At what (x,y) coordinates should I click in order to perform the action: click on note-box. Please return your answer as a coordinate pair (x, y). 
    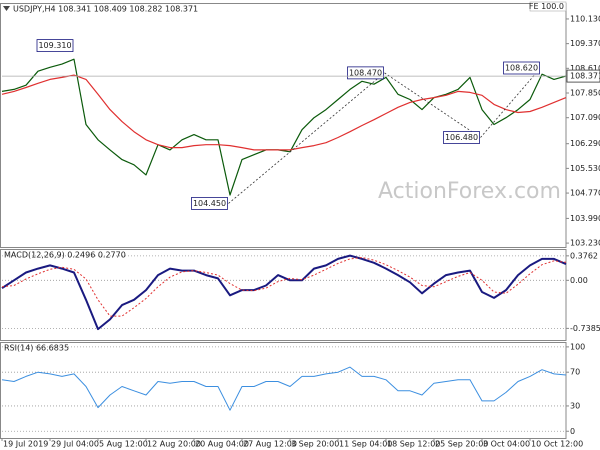
    Looking at the image, I should click on (548, 6).